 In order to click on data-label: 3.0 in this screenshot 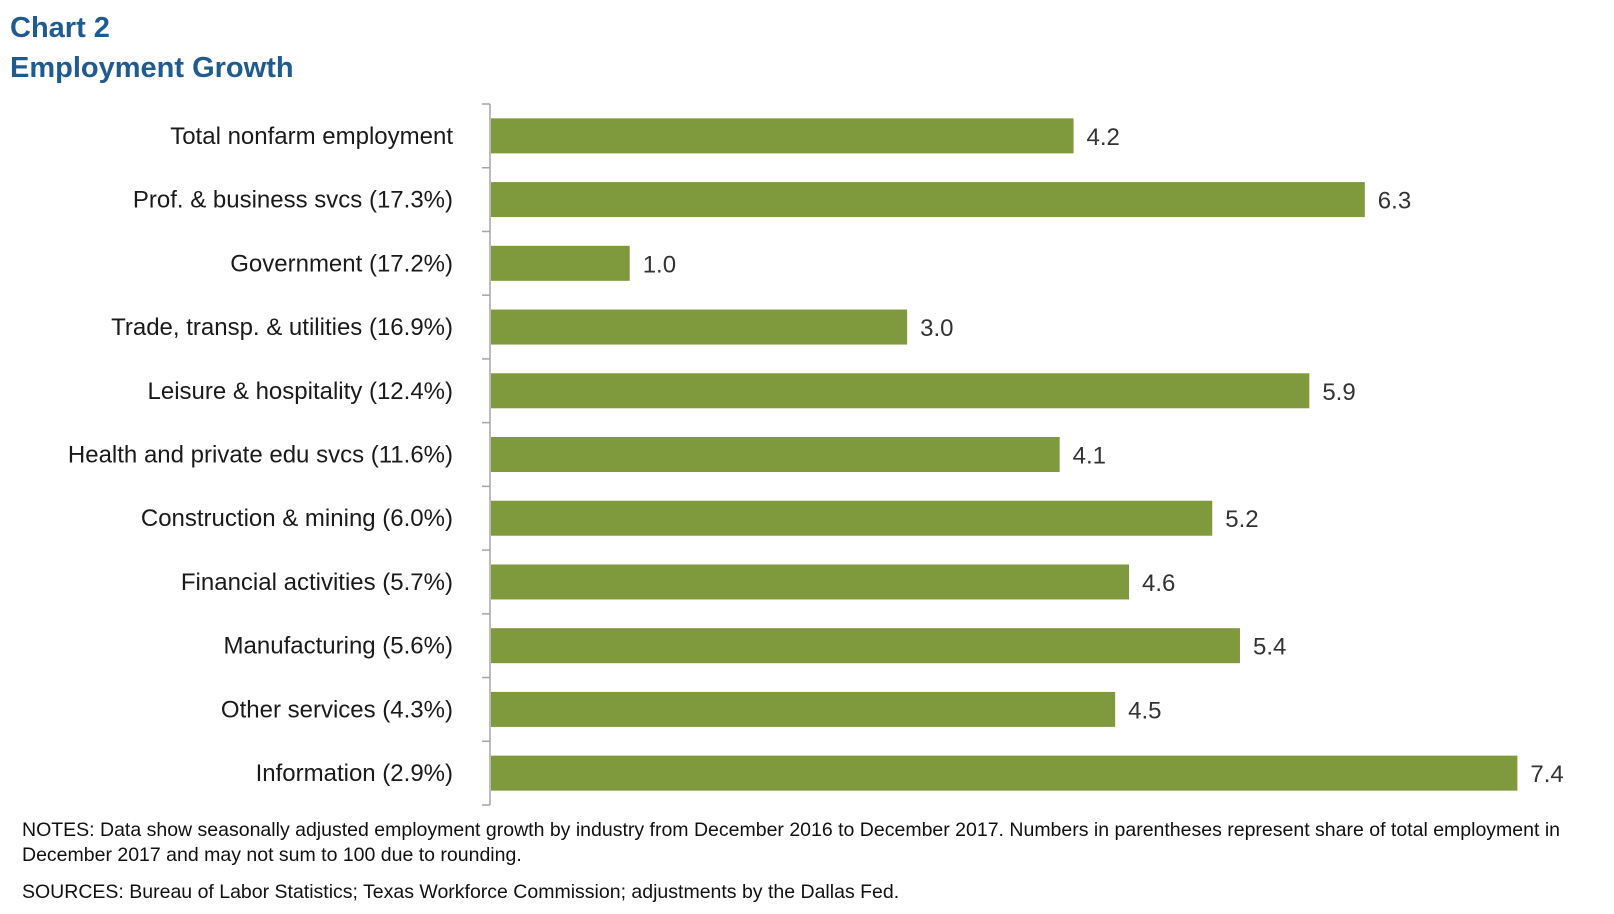, I will do `click(936, 328)`.